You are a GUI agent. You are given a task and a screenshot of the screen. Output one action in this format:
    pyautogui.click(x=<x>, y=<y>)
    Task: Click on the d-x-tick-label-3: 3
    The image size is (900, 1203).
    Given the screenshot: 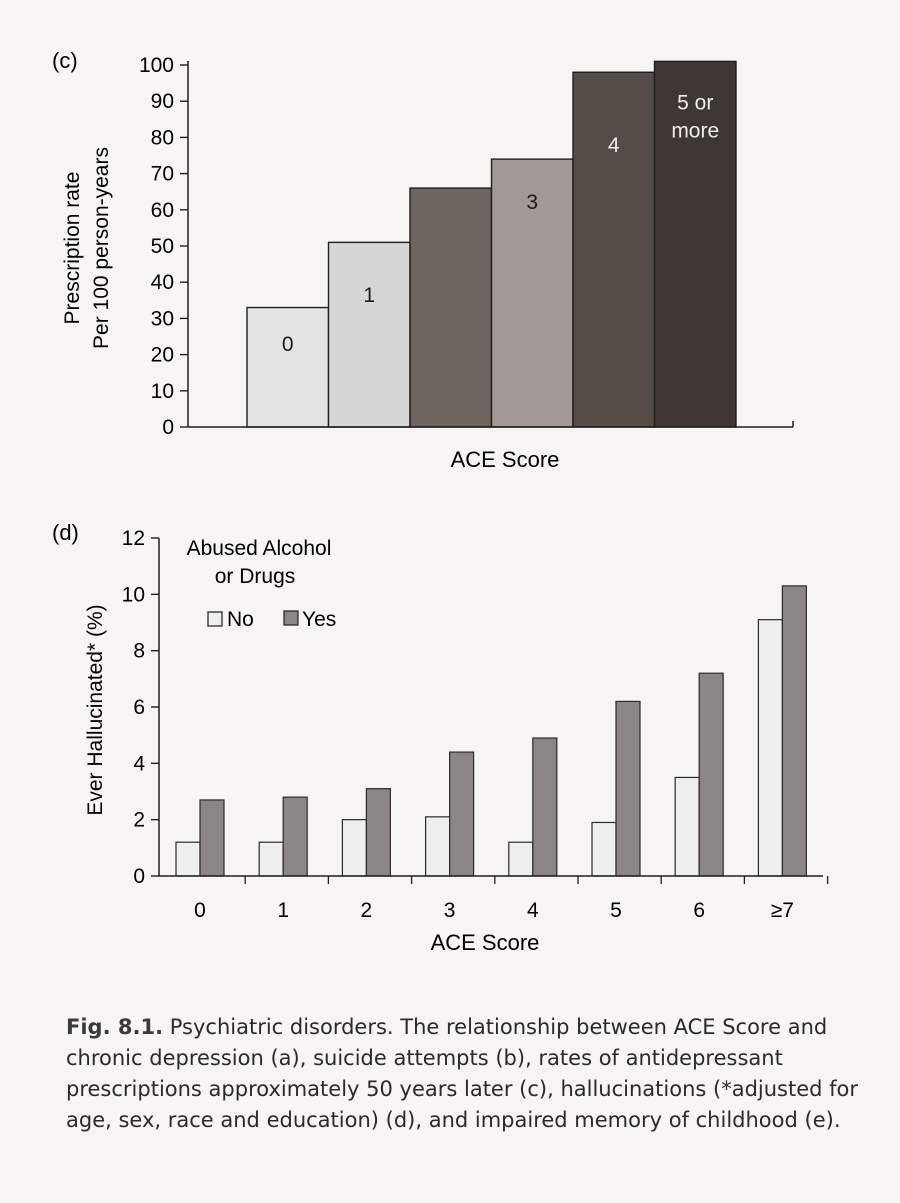 What is the action you would take?
    pyautogui.click(x=450, y=910)
    